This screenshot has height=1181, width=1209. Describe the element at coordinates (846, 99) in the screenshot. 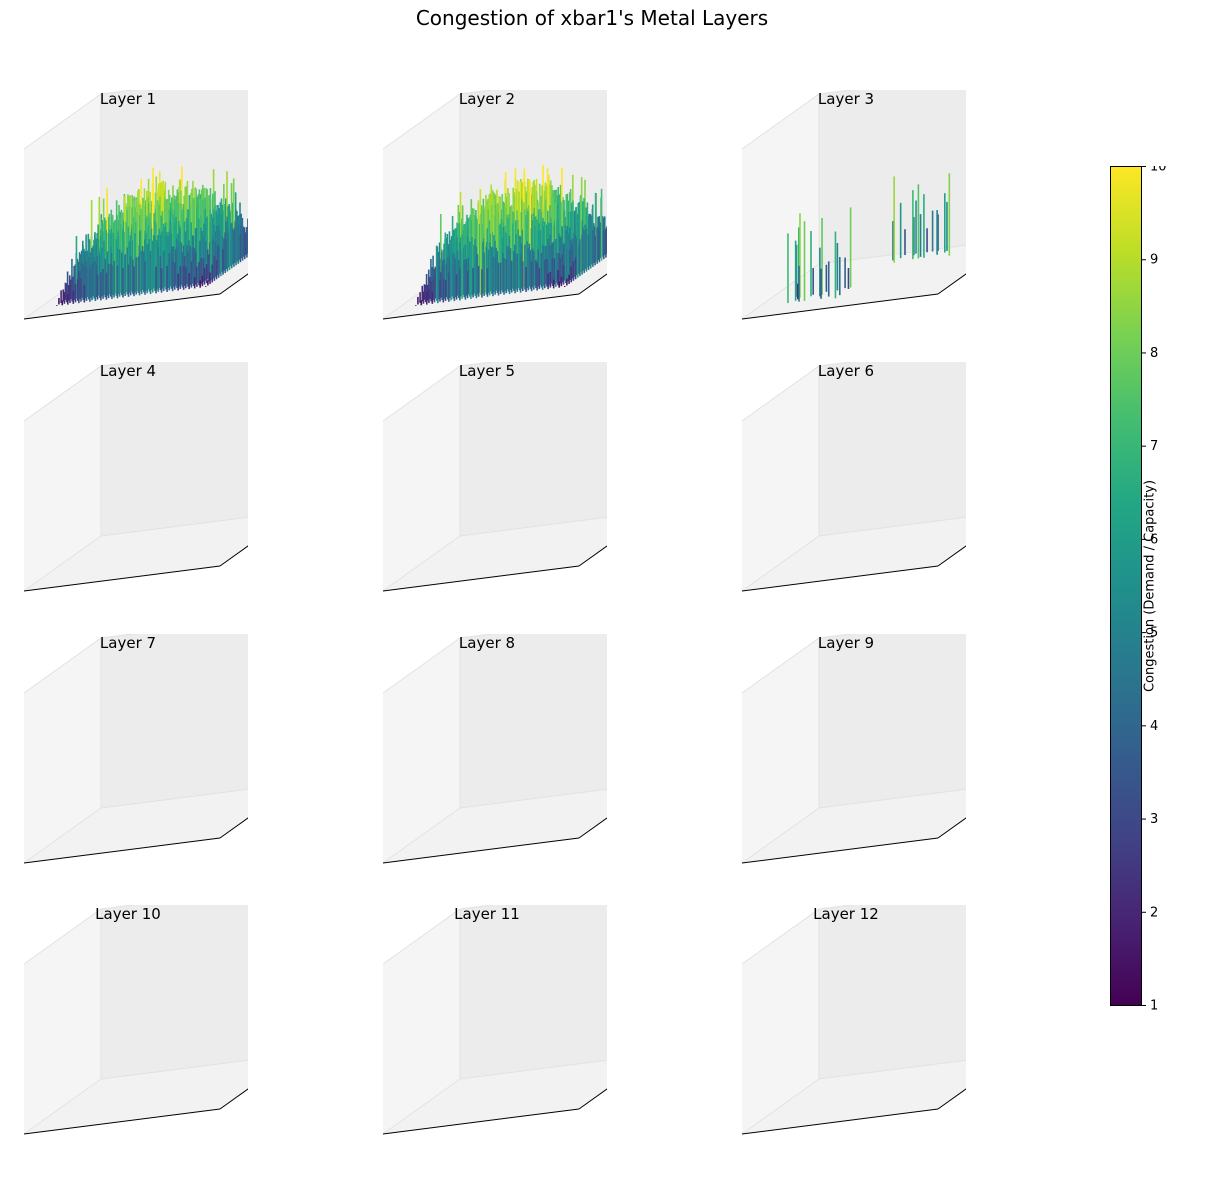

I see `subplot-title: Layer 3` at that location.